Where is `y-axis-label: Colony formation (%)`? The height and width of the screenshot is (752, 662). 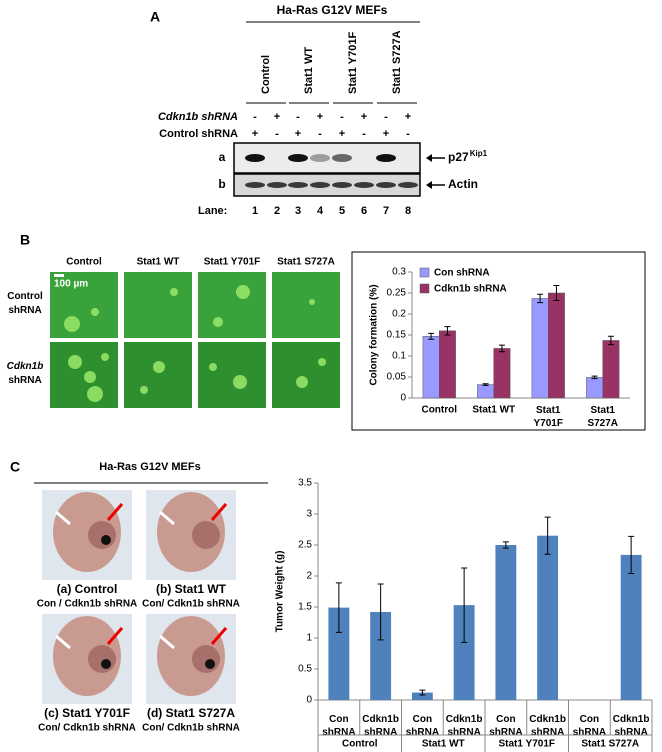
y-axis-label: Colony formation (%) is located at coordinates (374, 334).